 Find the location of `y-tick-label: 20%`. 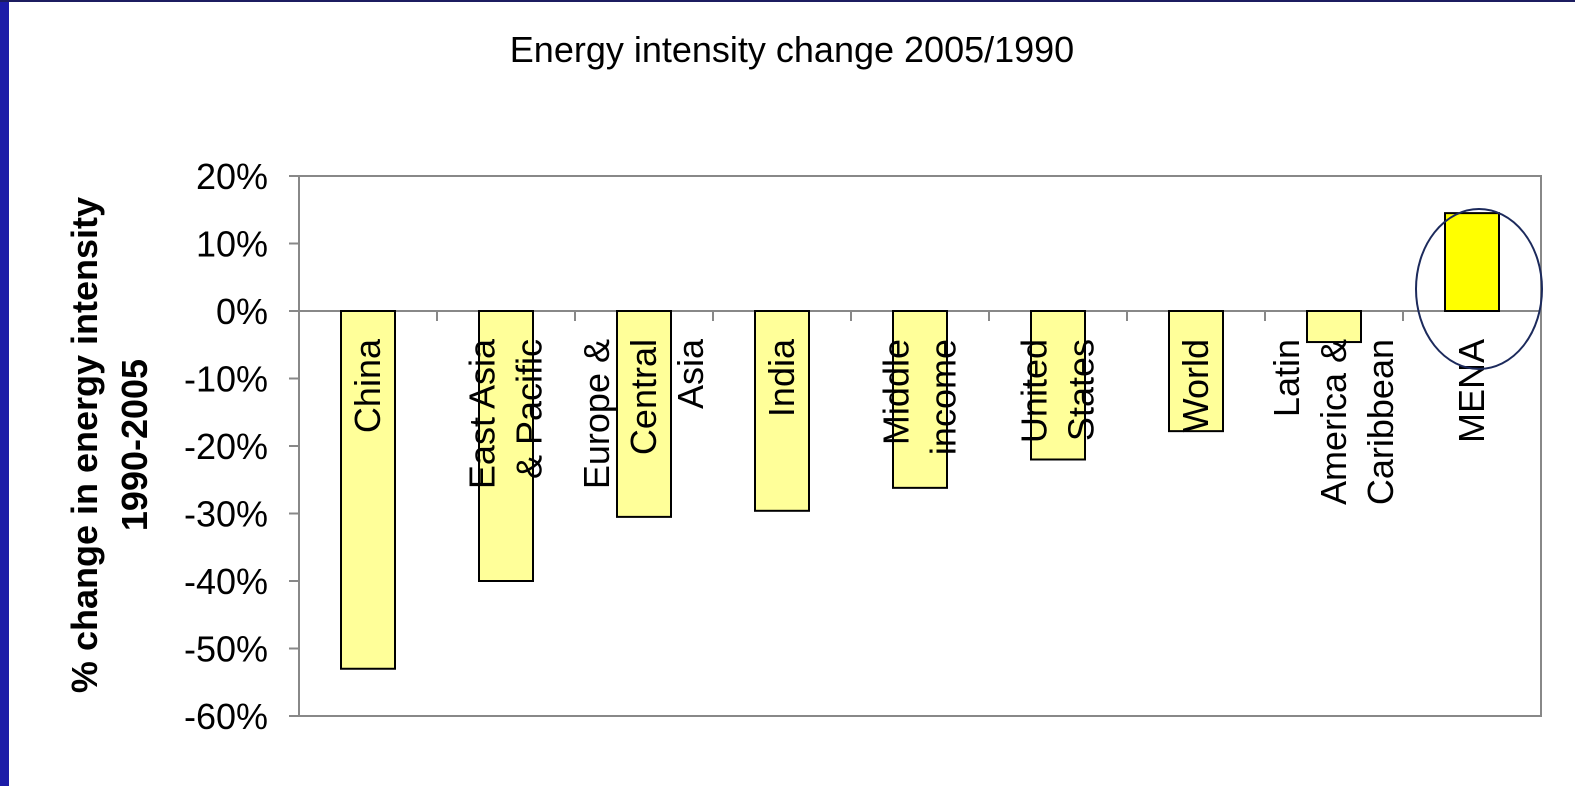

y-tick-label: 20% is located at coordinates (232, 176).